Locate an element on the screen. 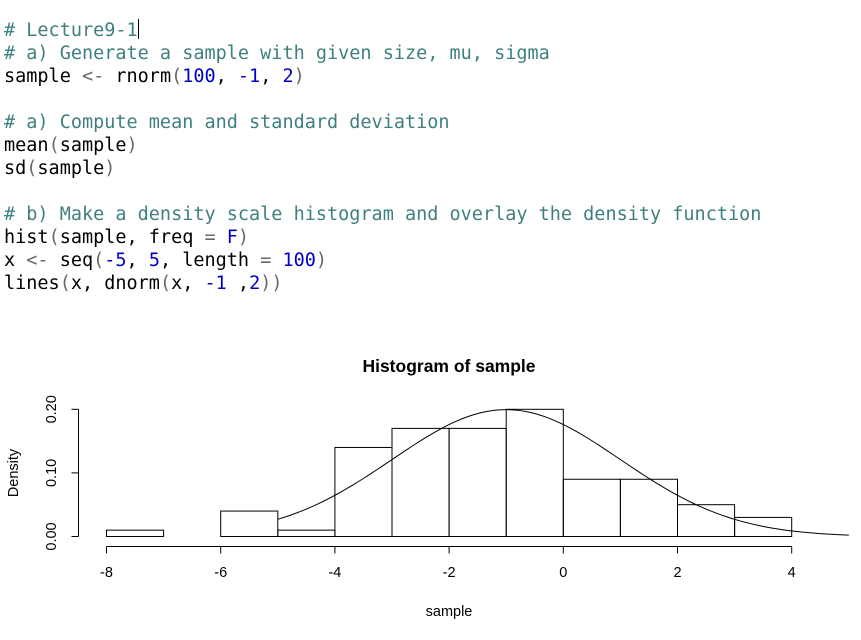  x-tick-label: -2 is located at coordinates (449, 573).